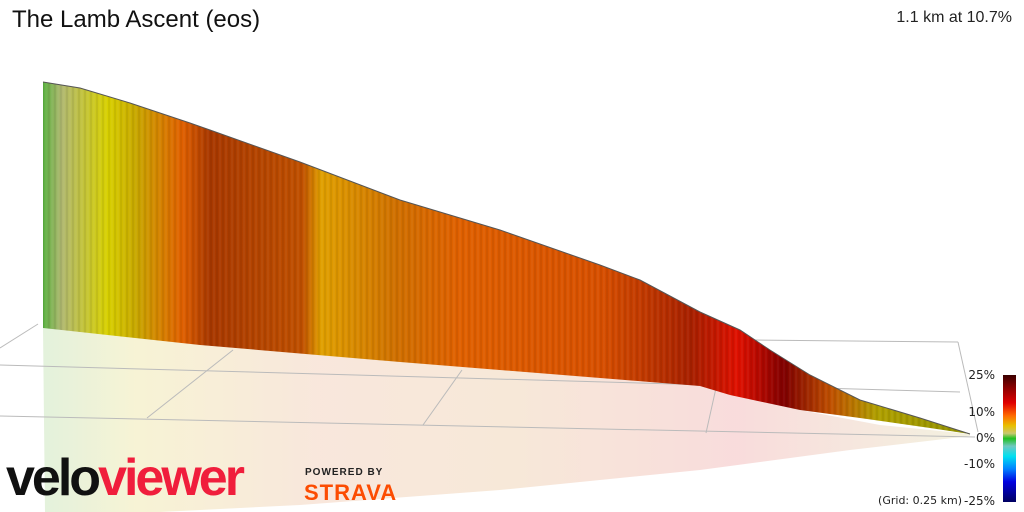 This screenshot has height=512, width=1024. Describe the element at coordinates (136, 19) in the screenshot. I see `segment-title: The Lamb Ascent (eos)` at that location.